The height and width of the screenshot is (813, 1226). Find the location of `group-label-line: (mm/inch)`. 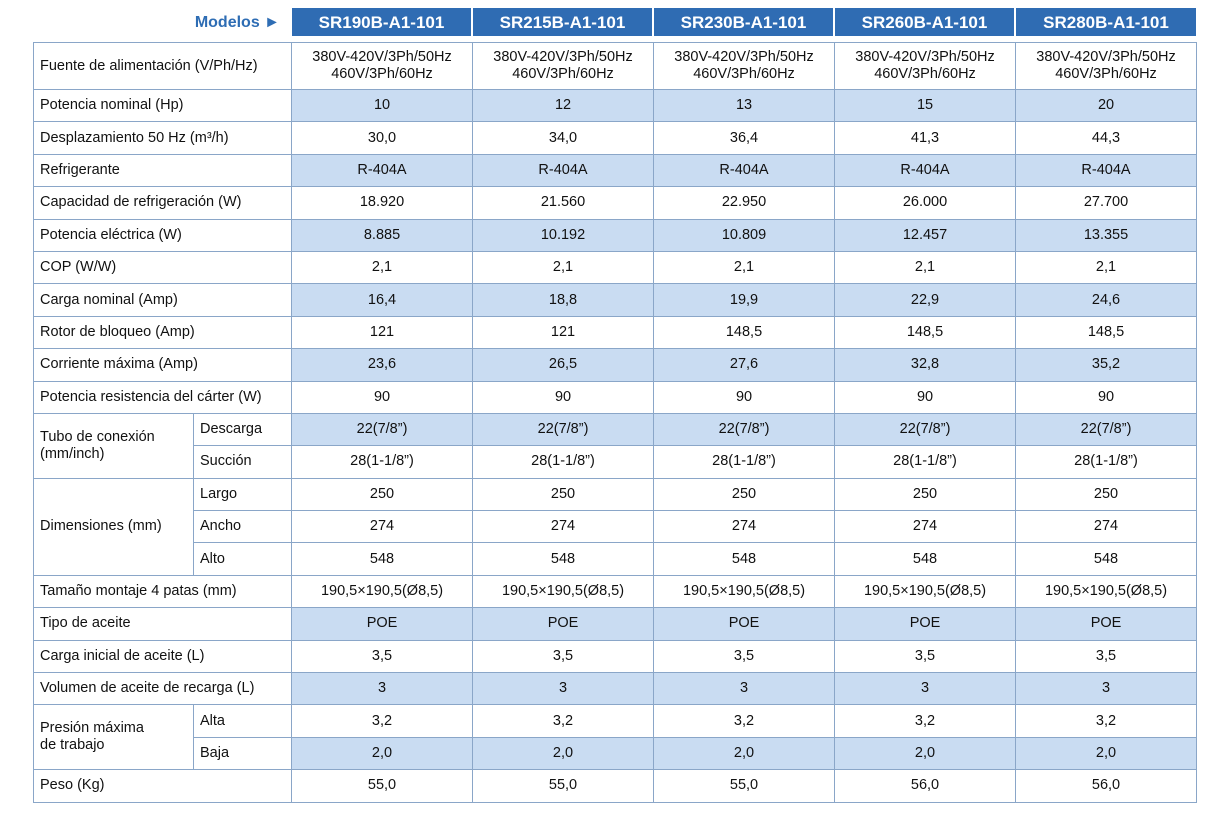

group-label-line: (mm/inch) is located at coordinates (72, 453).